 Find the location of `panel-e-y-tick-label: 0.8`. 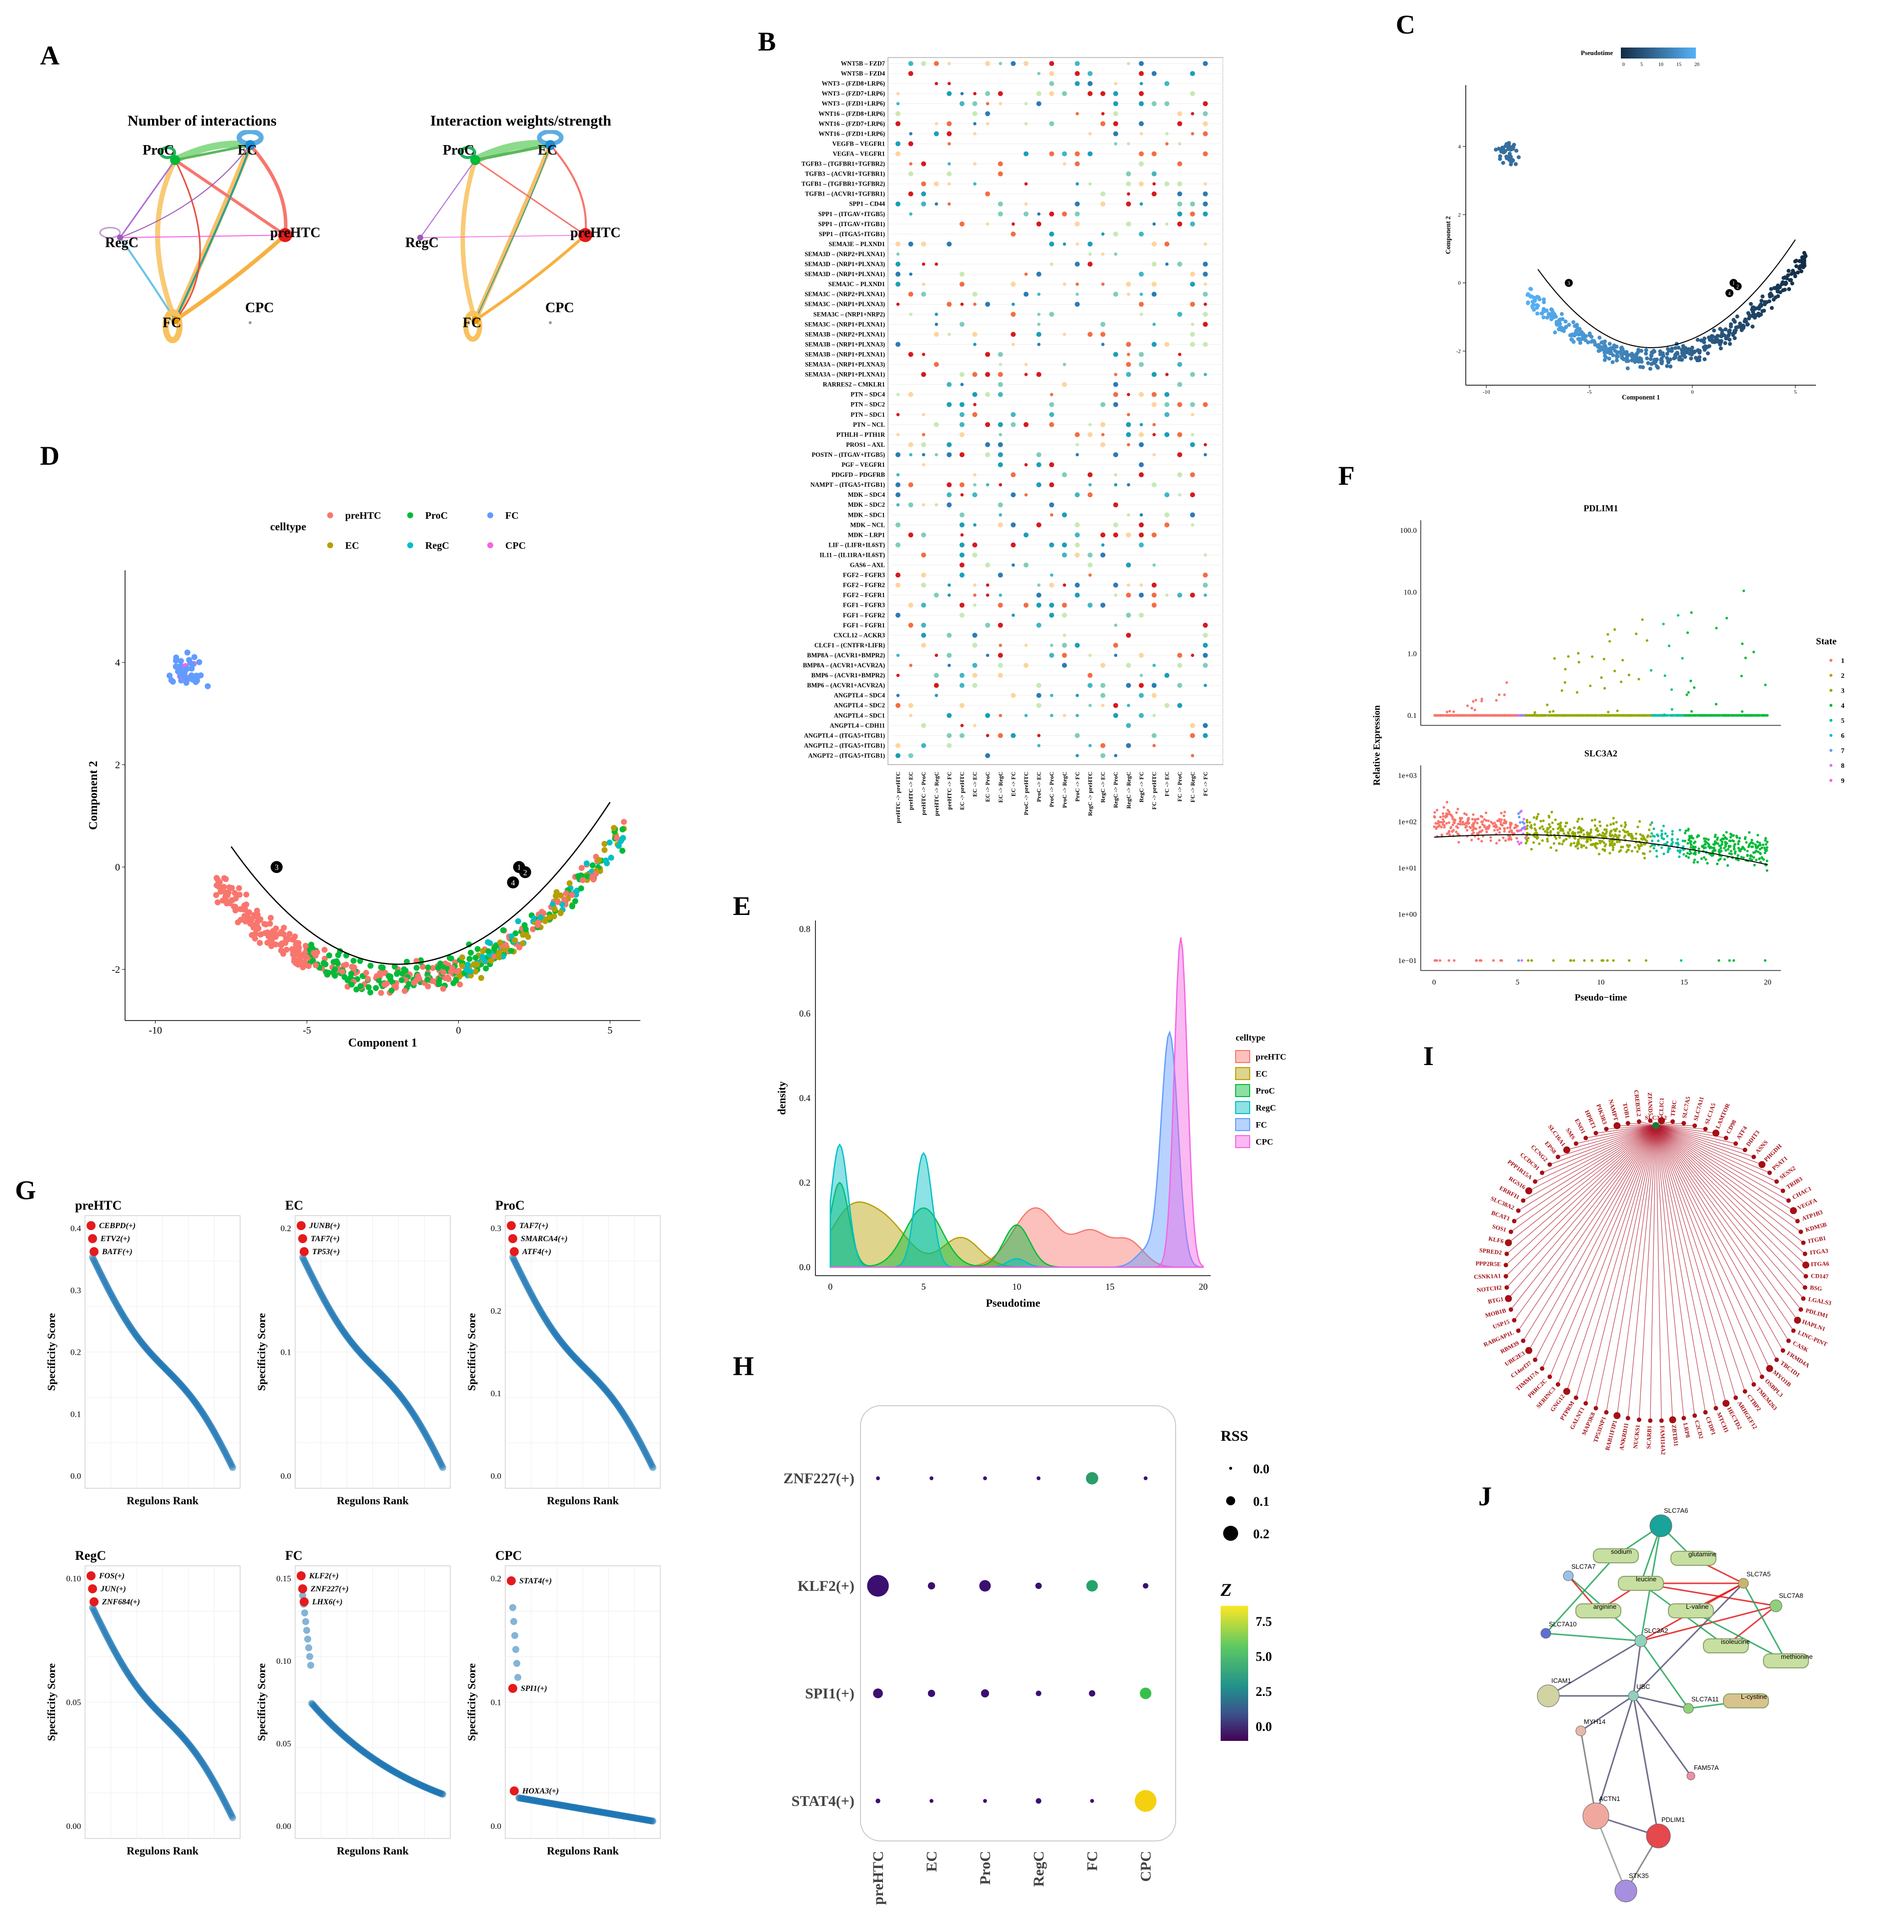

panel-e-y-tick-label: 0.8 is located at coordinates (805, 929).